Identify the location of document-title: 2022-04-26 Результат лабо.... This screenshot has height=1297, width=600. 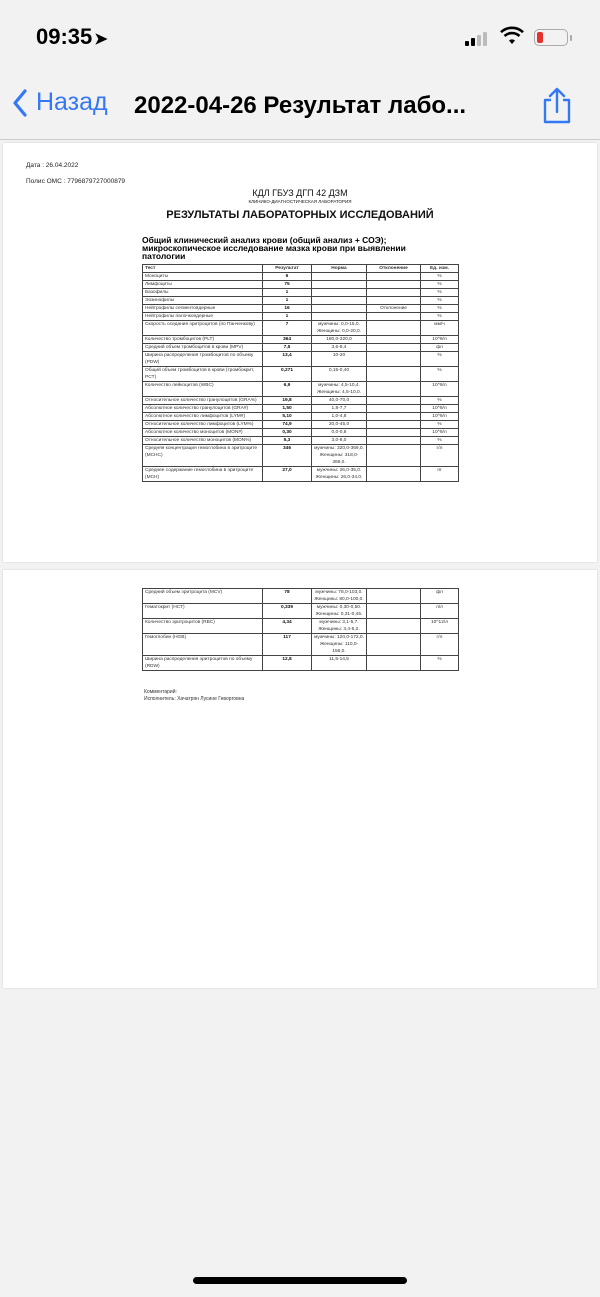
(300, 105).